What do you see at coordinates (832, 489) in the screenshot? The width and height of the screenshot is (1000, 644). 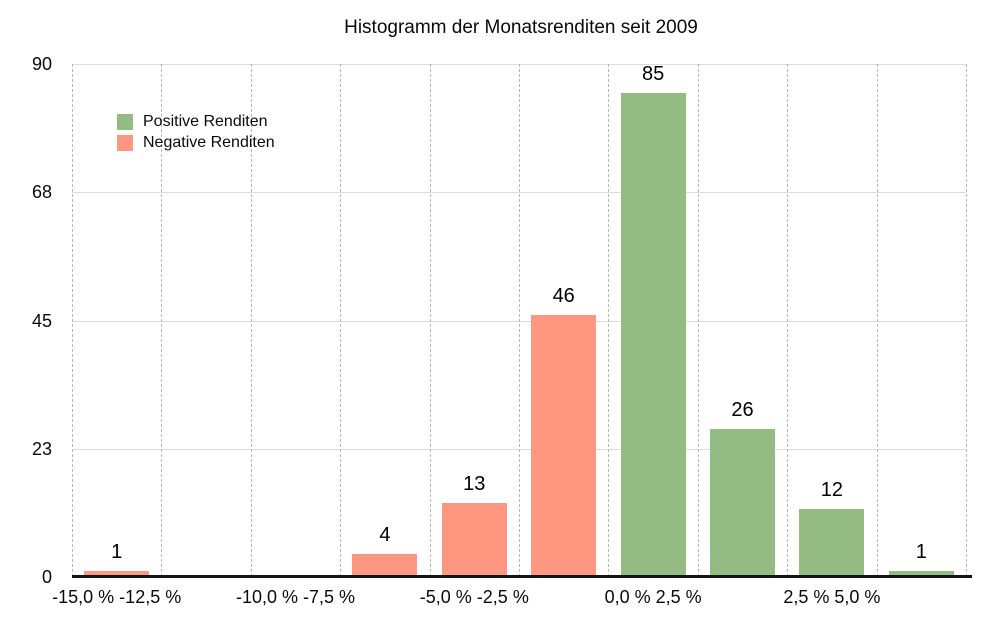 I see `bar-value-label: 12` at bounding box center [832, 489].